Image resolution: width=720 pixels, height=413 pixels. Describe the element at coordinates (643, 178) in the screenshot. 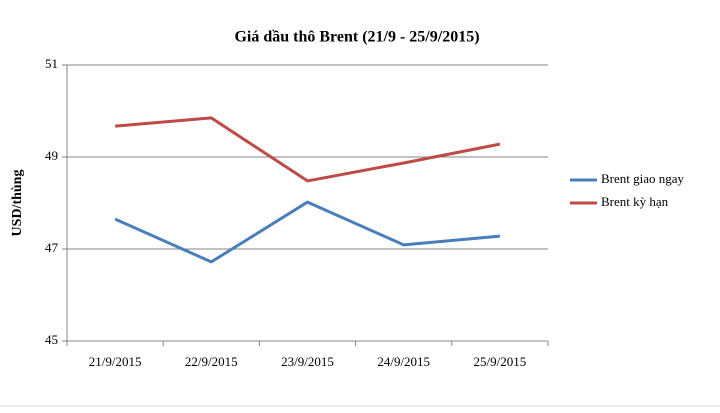

I see `legend-label: Brent giao ngay` at that location.